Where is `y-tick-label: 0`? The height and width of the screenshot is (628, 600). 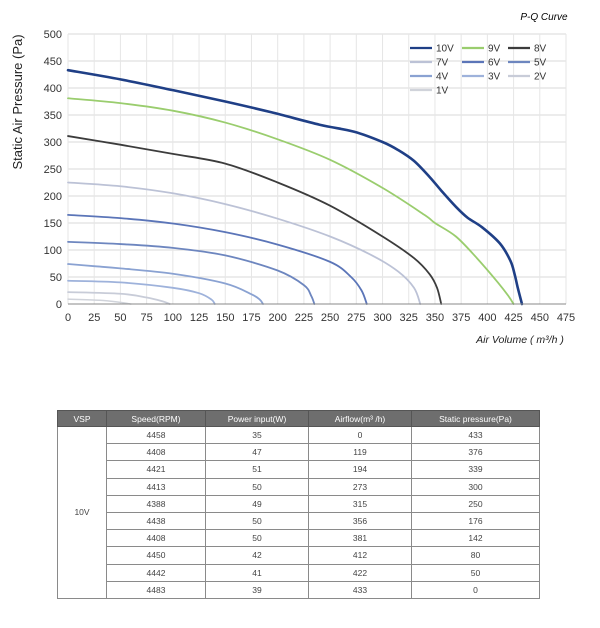
y-tick-label: 0 is located at coordinates (59, 305).